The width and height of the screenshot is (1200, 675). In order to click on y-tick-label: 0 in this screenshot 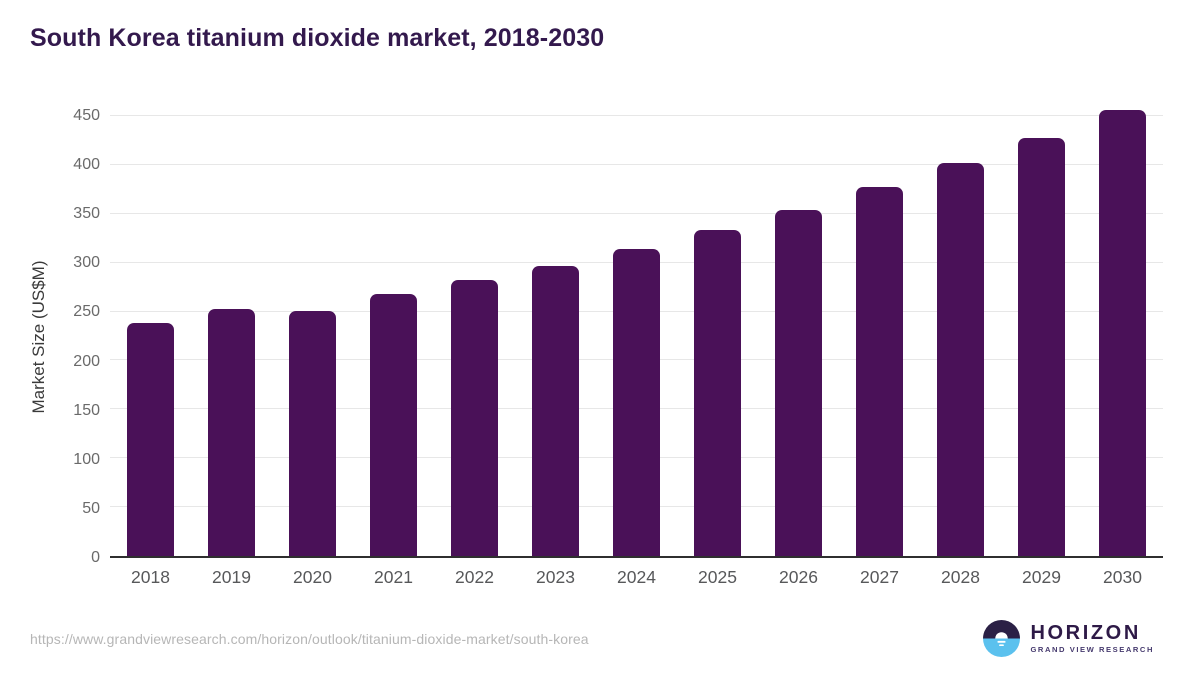, I will do `click(95, 557)`.